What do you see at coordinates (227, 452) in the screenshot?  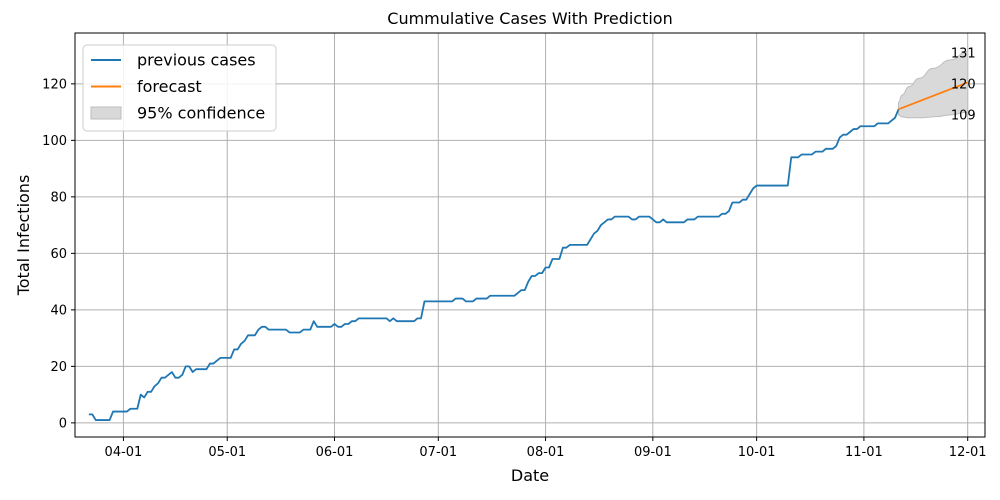 I see `x-tick-label: 05-01` at bounding box center [227, 452].